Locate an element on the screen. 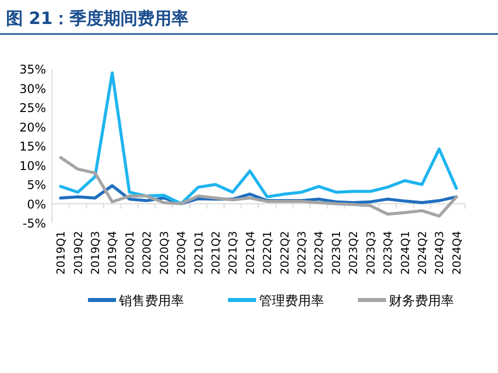  y-tick-label: 10% is located at coordinates (32, 165).